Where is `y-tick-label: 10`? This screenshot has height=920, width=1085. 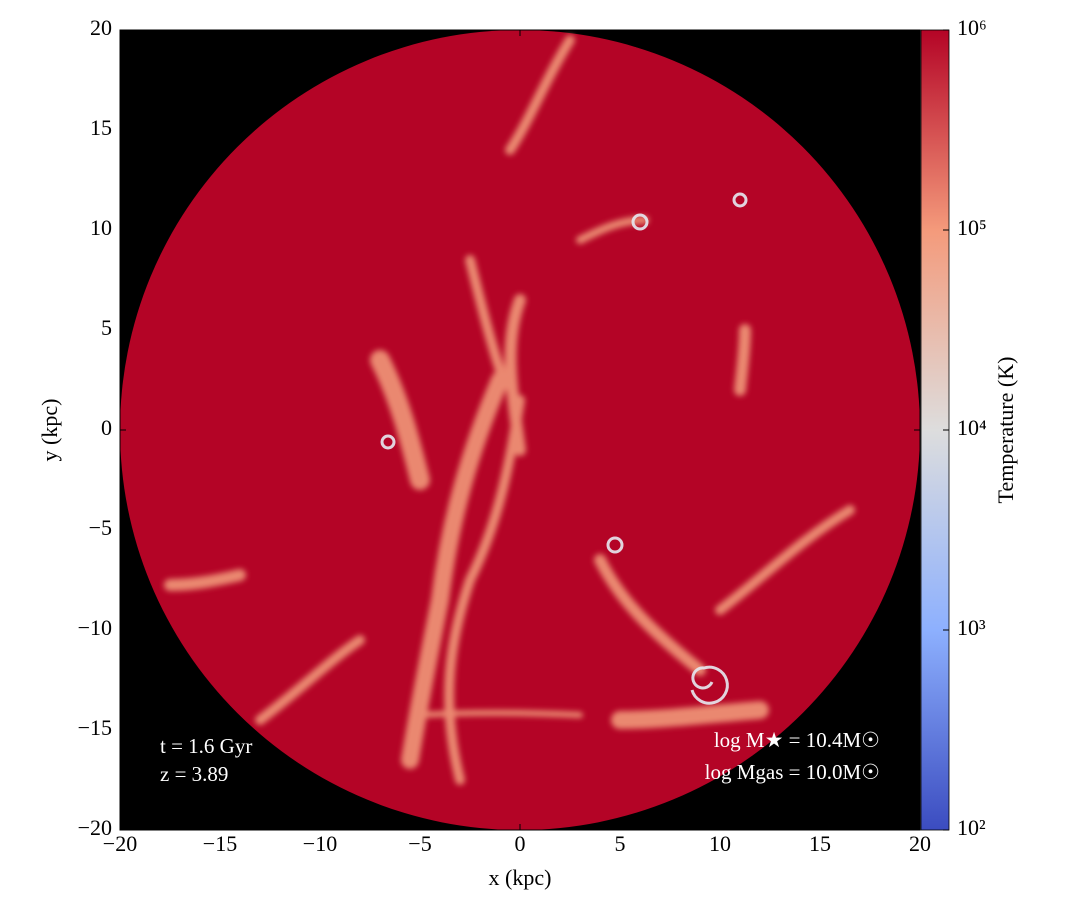 y-tick-label: 10 is located at coordinates (101, 227).